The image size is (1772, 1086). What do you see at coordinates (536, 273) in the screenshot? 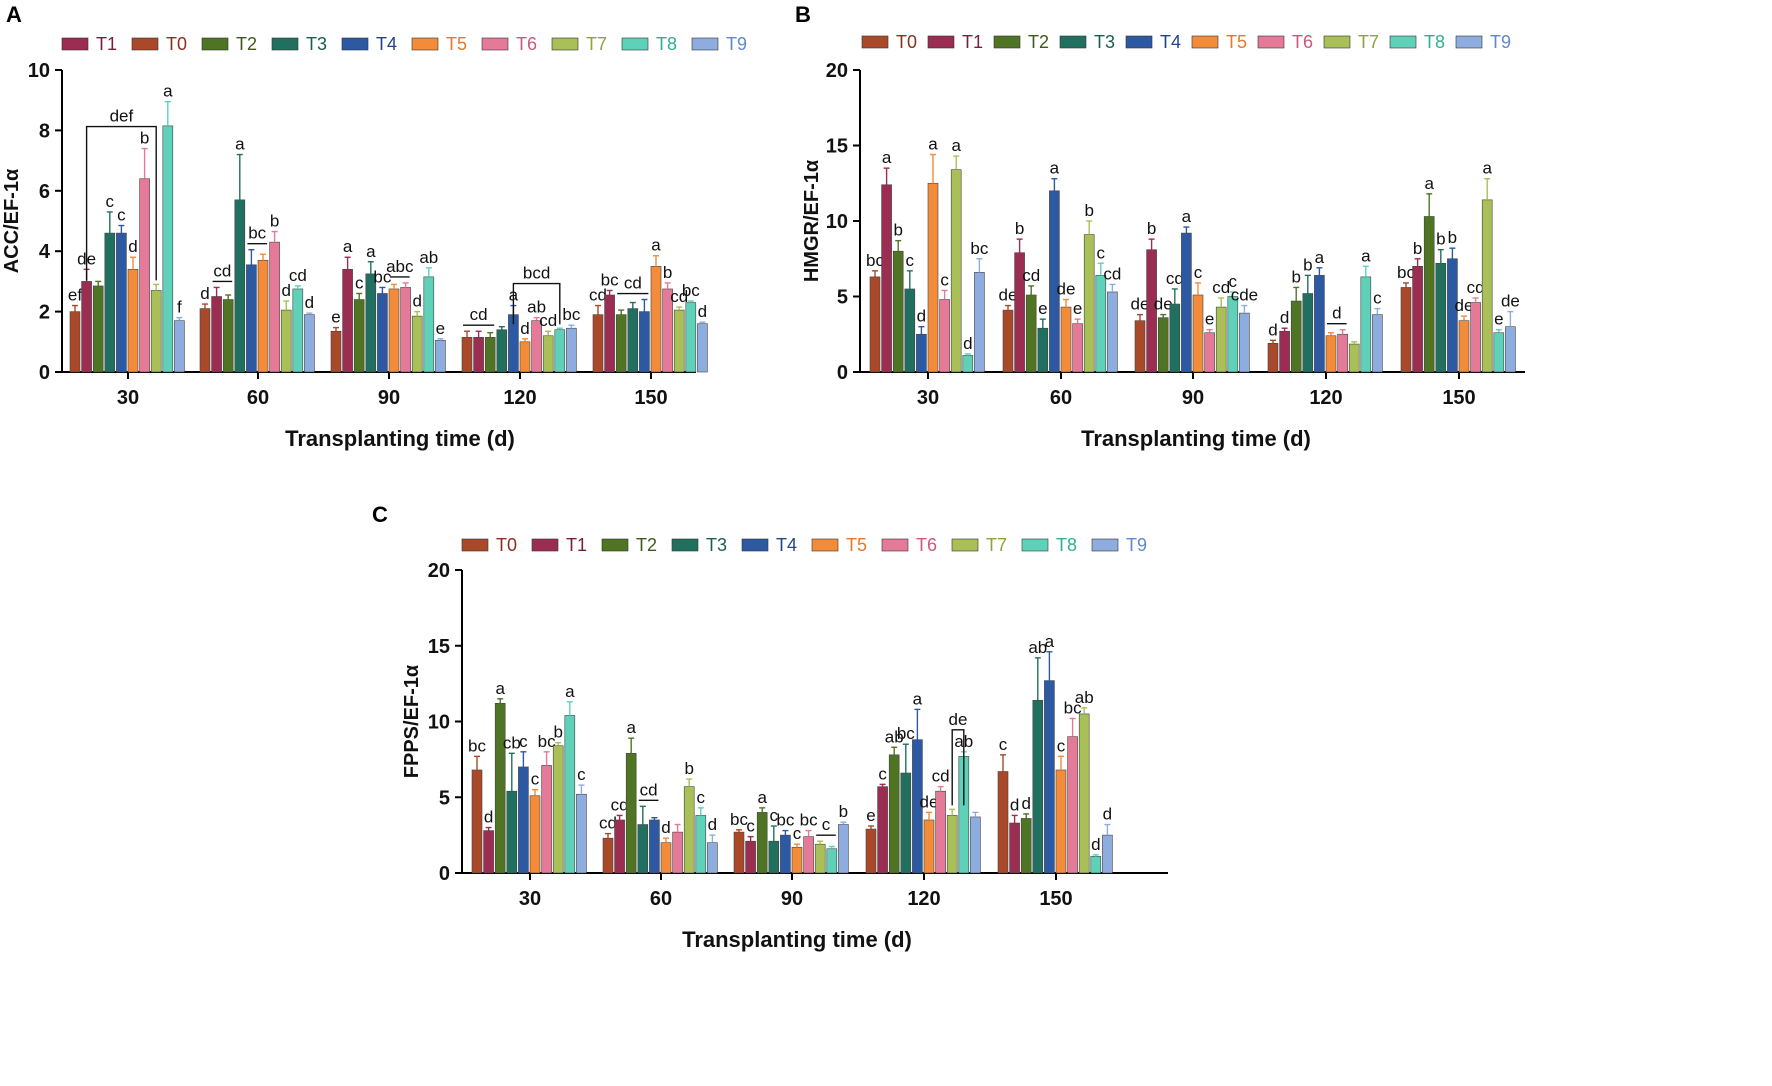
I see `group-letter: bcd` at bounding box center [536, 273].